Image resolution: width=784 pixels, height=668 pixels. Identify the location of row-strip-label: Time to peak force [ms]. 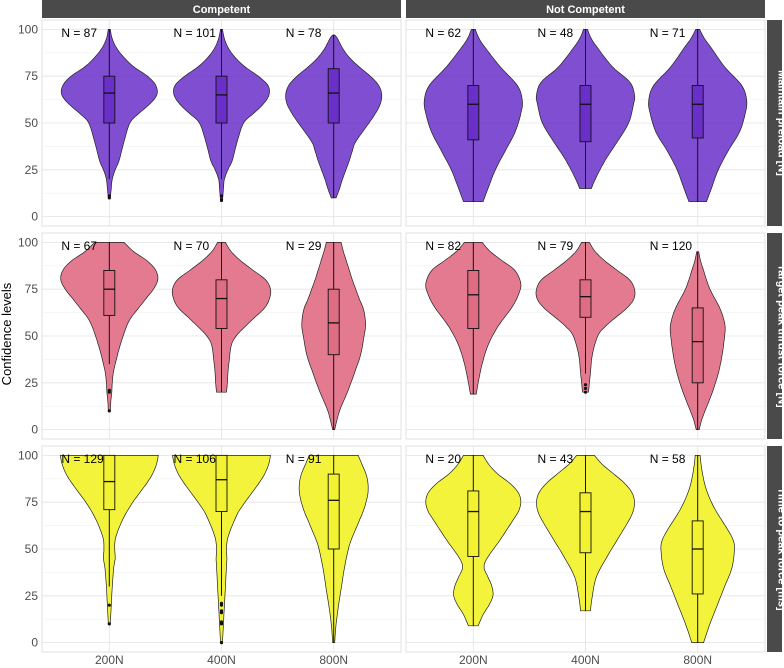
(780, 549).